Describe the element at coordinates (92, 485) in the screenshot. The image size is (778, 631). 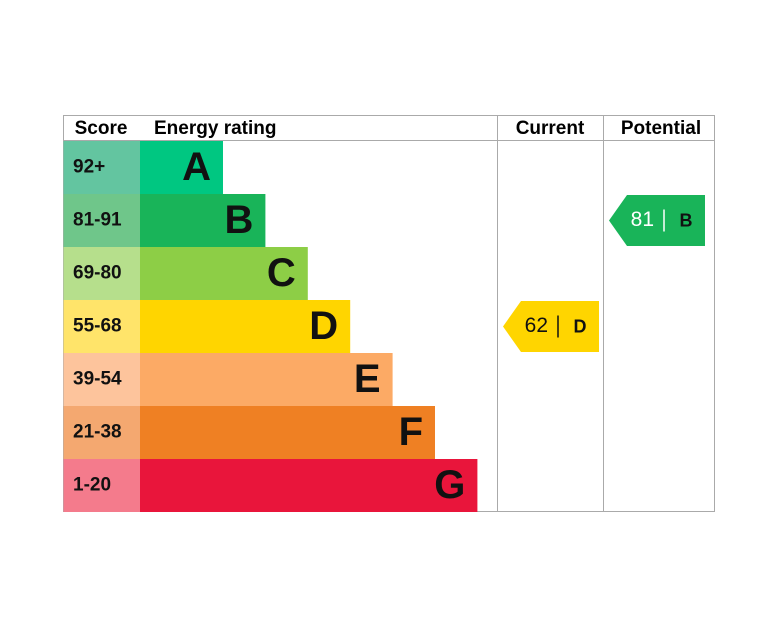
I see `score-label: 1-20` at that location.